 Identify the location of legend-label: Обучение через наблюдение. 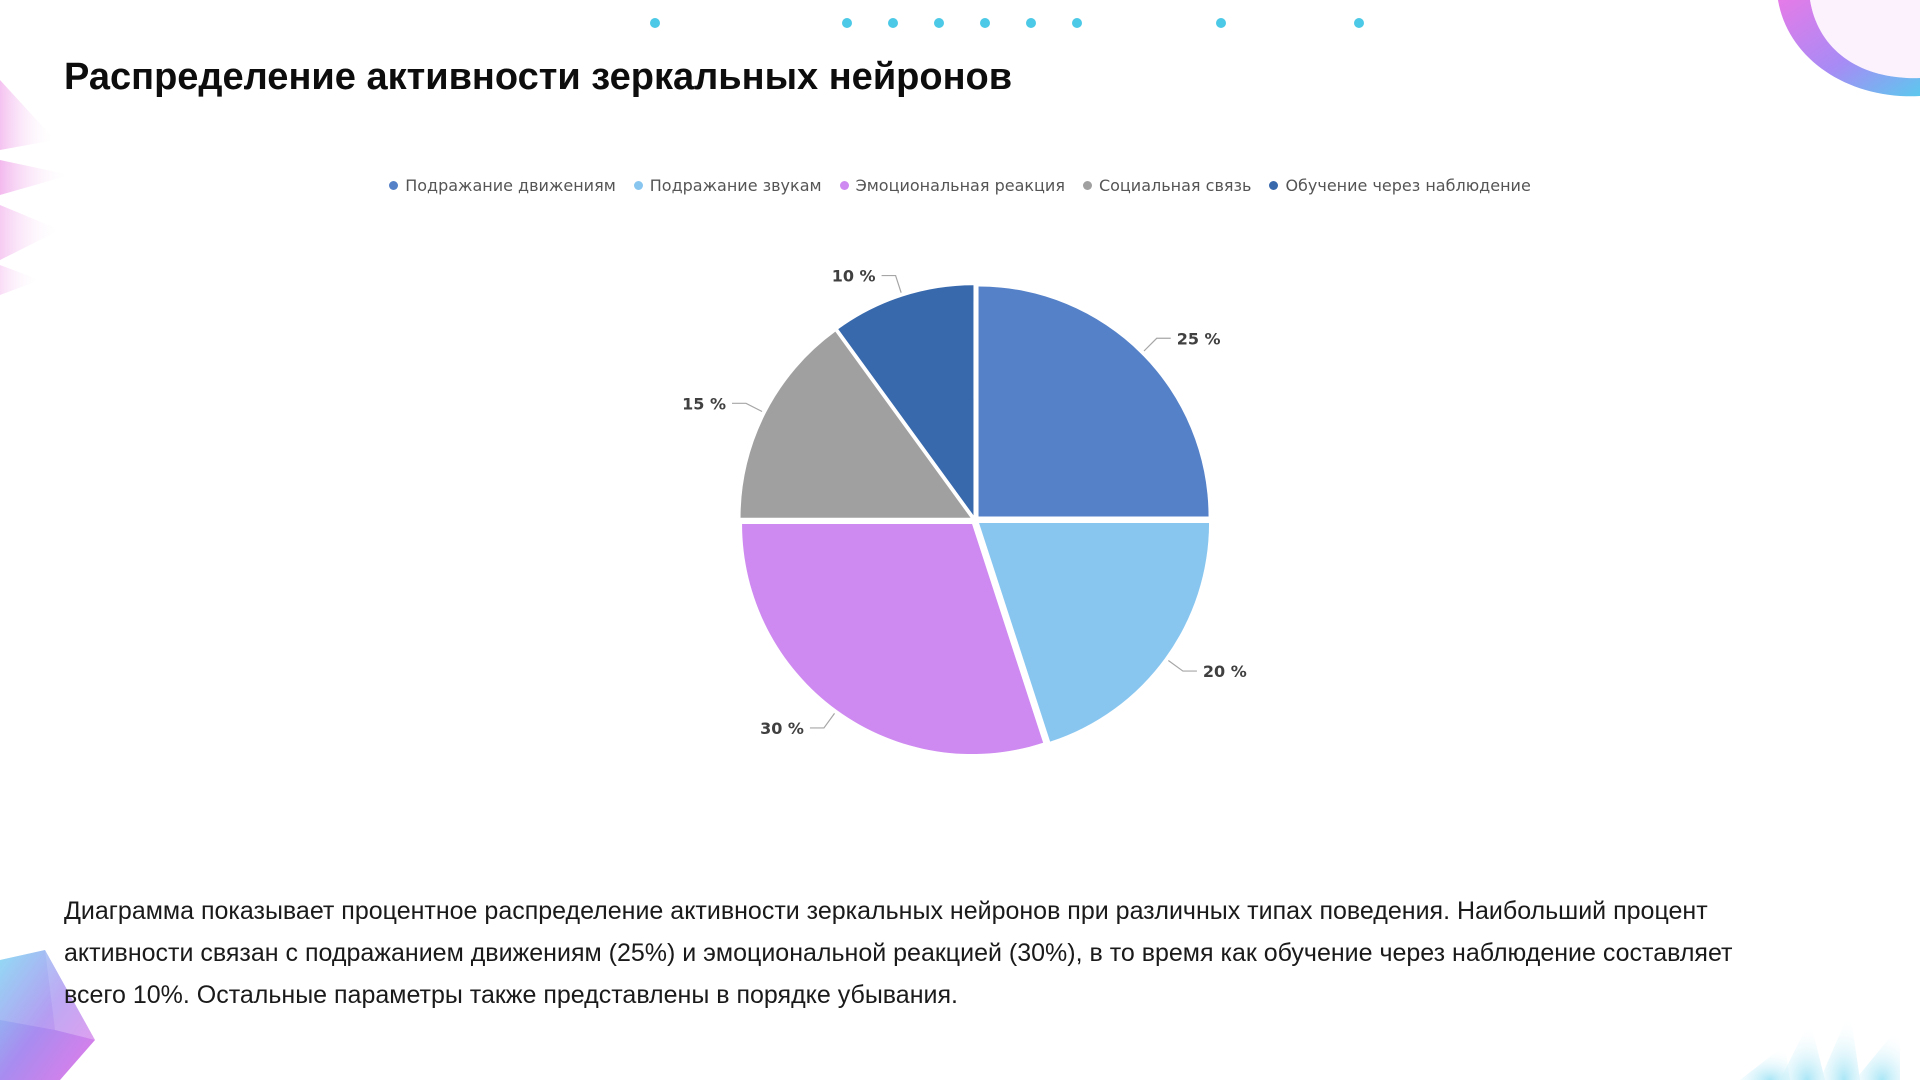
(1408, 185).